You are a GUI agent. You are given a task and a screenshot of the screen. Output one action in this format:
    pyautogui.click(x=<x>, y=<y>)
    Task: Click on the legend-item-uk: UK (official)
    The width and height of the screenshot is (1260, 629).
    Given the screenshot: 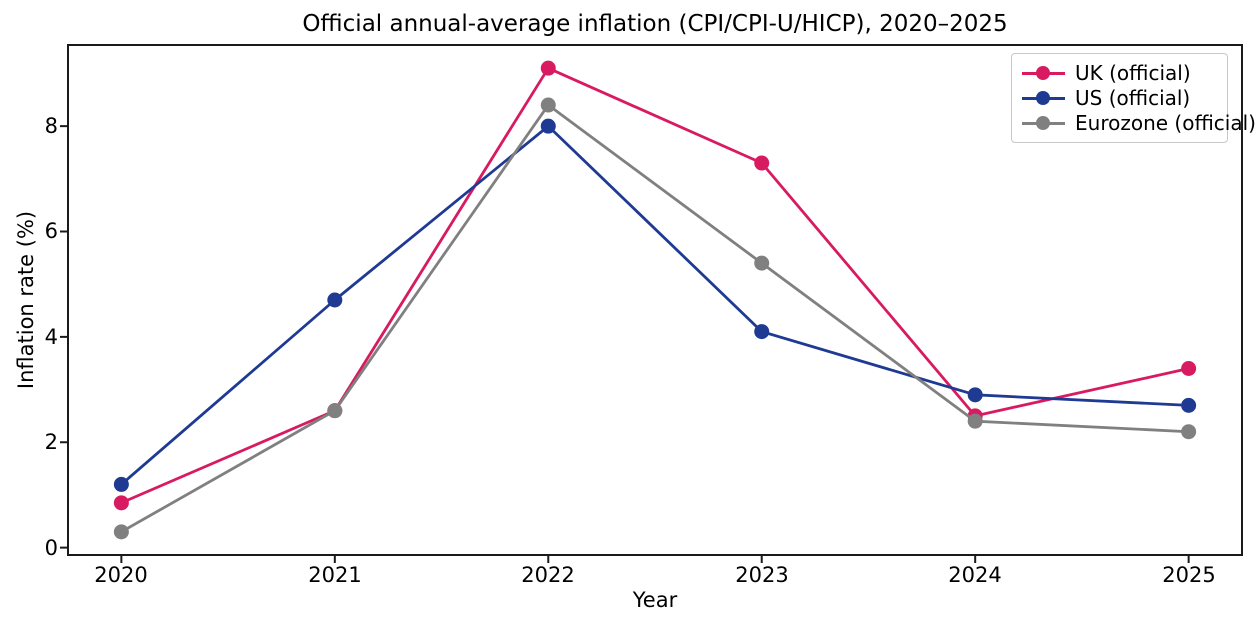 What is the action you would take?
    pyautogui.click(x=1119, y=73)
    